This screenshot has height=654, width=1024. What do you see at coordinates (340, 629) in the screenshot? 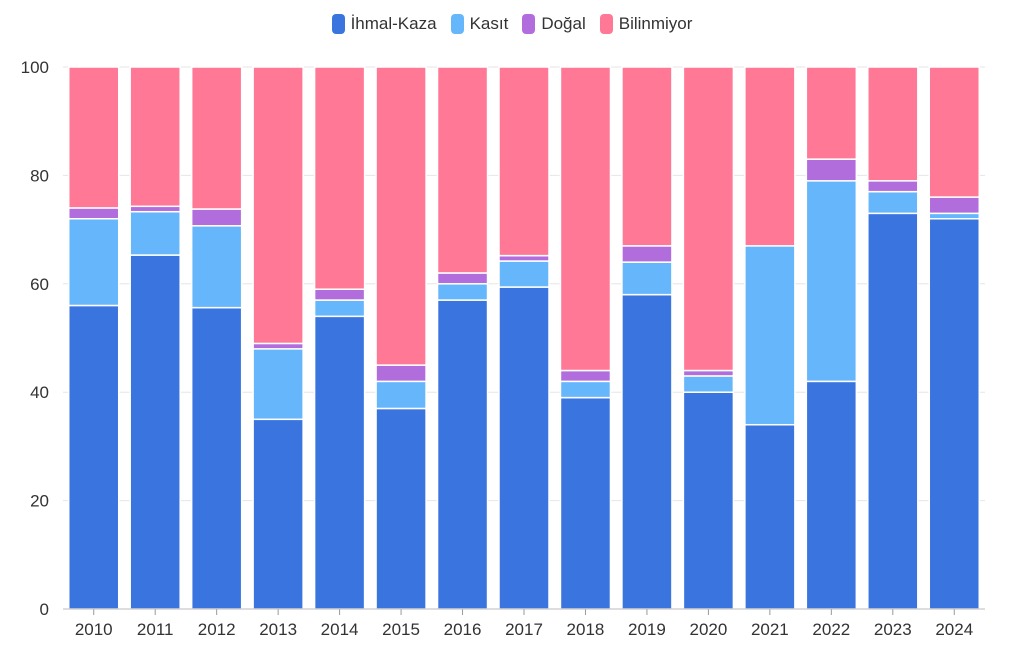
I see `x-tick-label-2014: 2014` at bounding box center [340, 629].